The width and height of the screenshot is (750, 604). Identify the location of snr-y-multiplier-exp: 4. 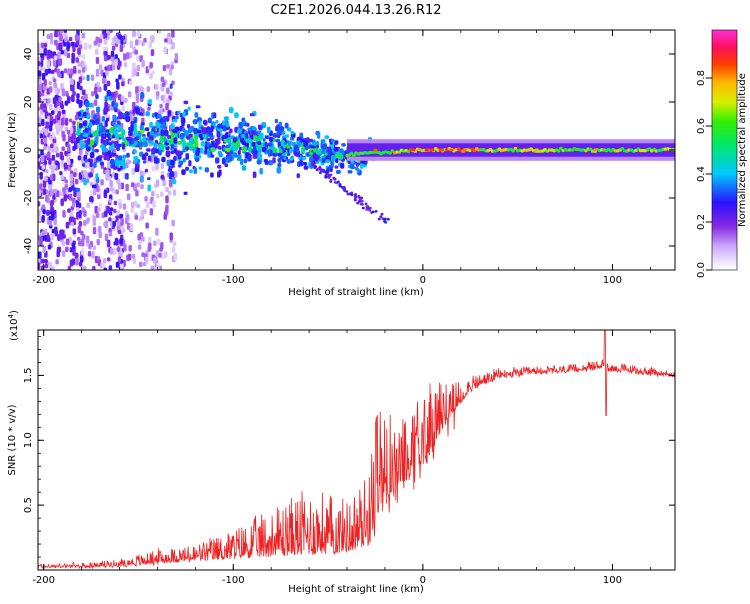
(11, 315).